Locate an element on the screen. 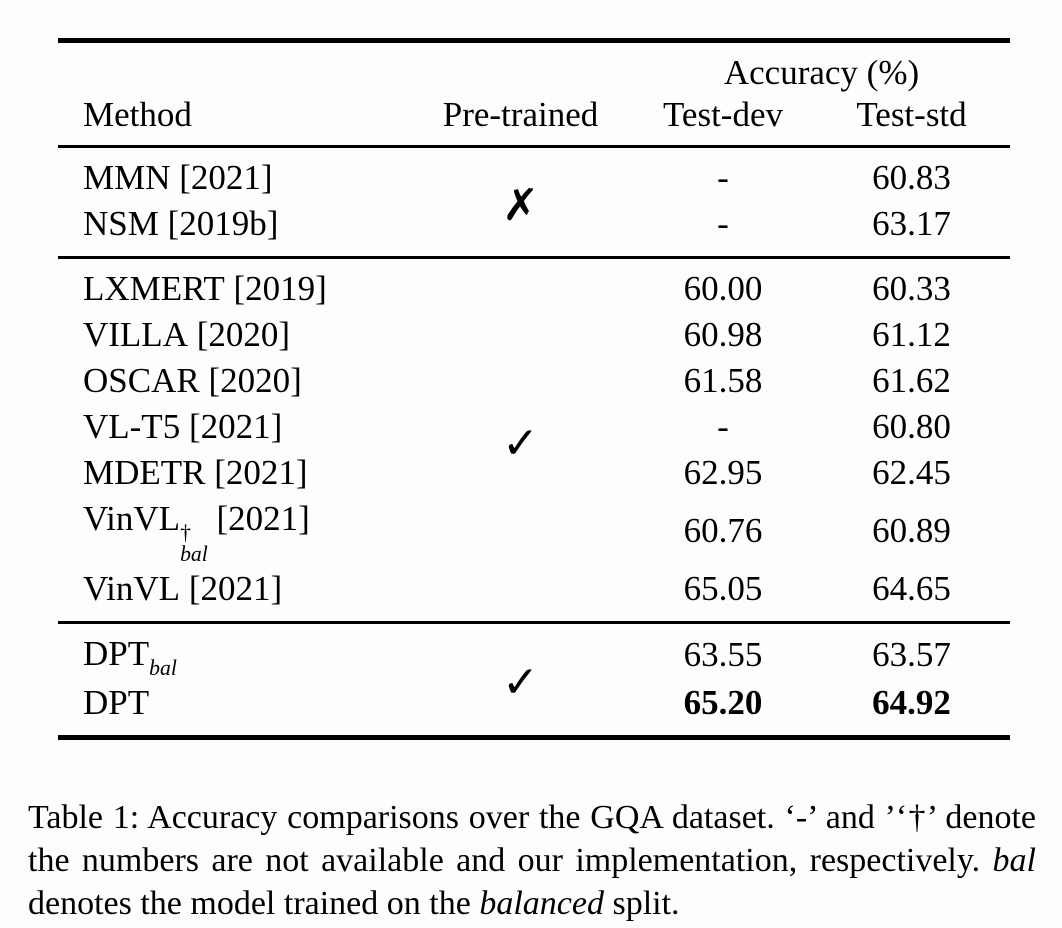  method-name: VL-T5 is located at coordinates (132, 426).